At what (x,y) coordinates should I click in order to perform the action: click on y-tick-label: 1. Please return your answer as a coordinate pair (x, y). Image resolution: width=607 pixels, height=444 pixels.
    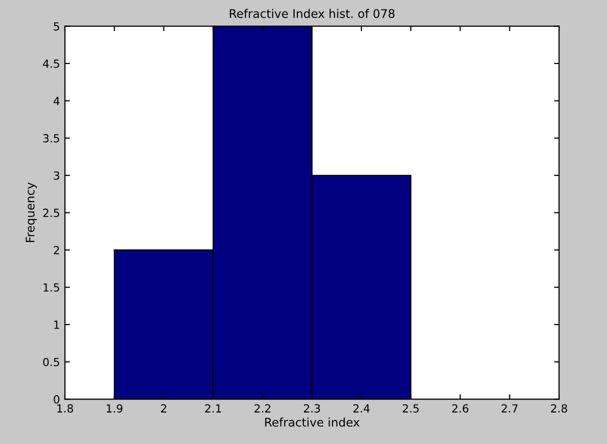
    Looking at the image, I should click on (57, 324).